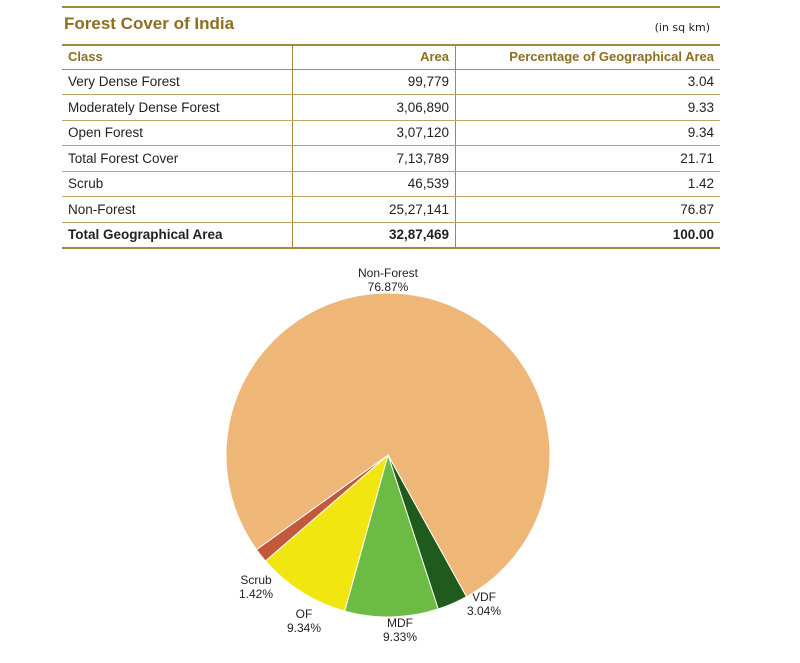  Describe the element at coordinates (177, 82) in the screenshot. I see `cell-class: Very Dense Forest` at that location.